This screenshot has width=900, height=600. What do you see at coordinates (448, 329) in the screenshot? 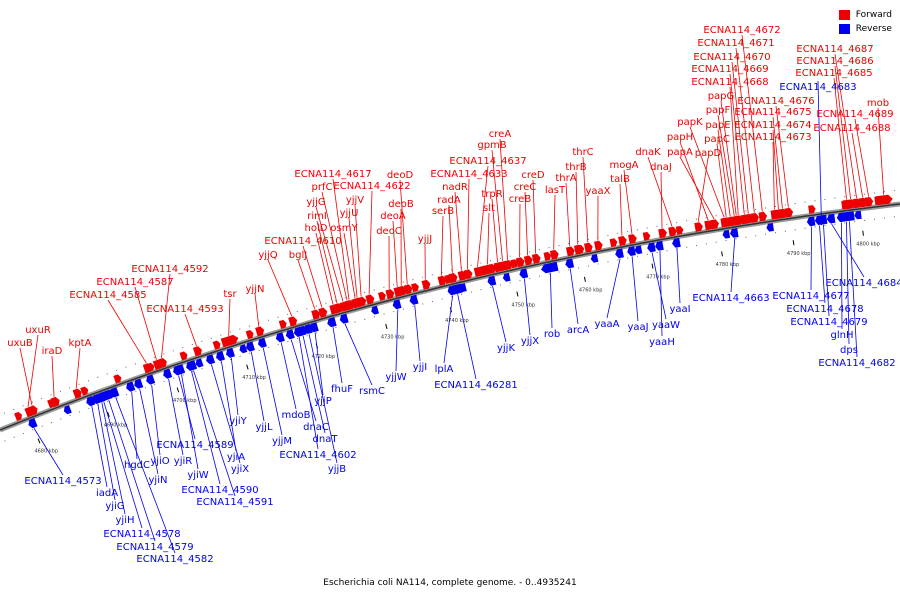
I see `leader-line-lpla` at bounding box center [448, 329].